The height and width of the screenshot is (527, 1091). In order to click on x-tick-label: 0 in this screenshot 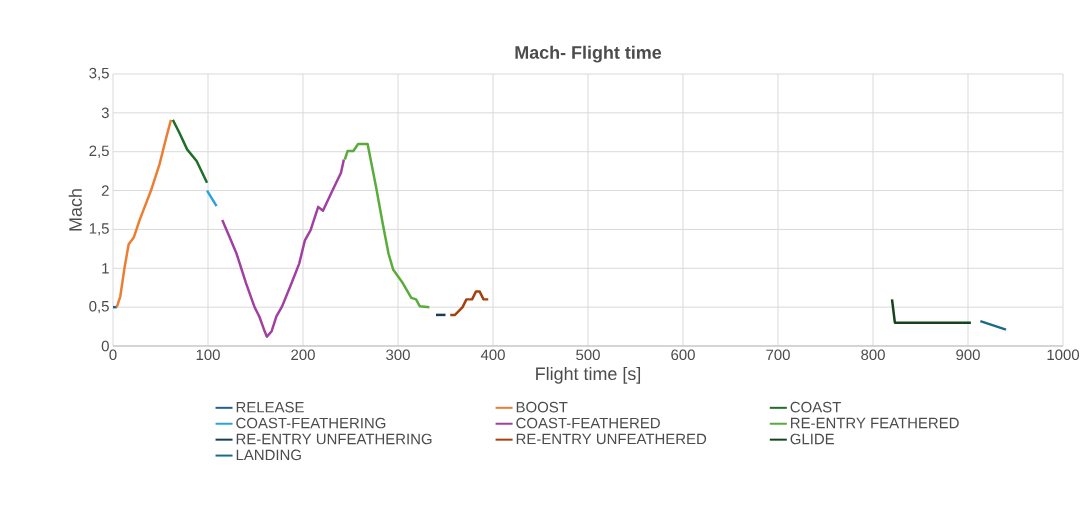, I will do `click(113, 355)`.